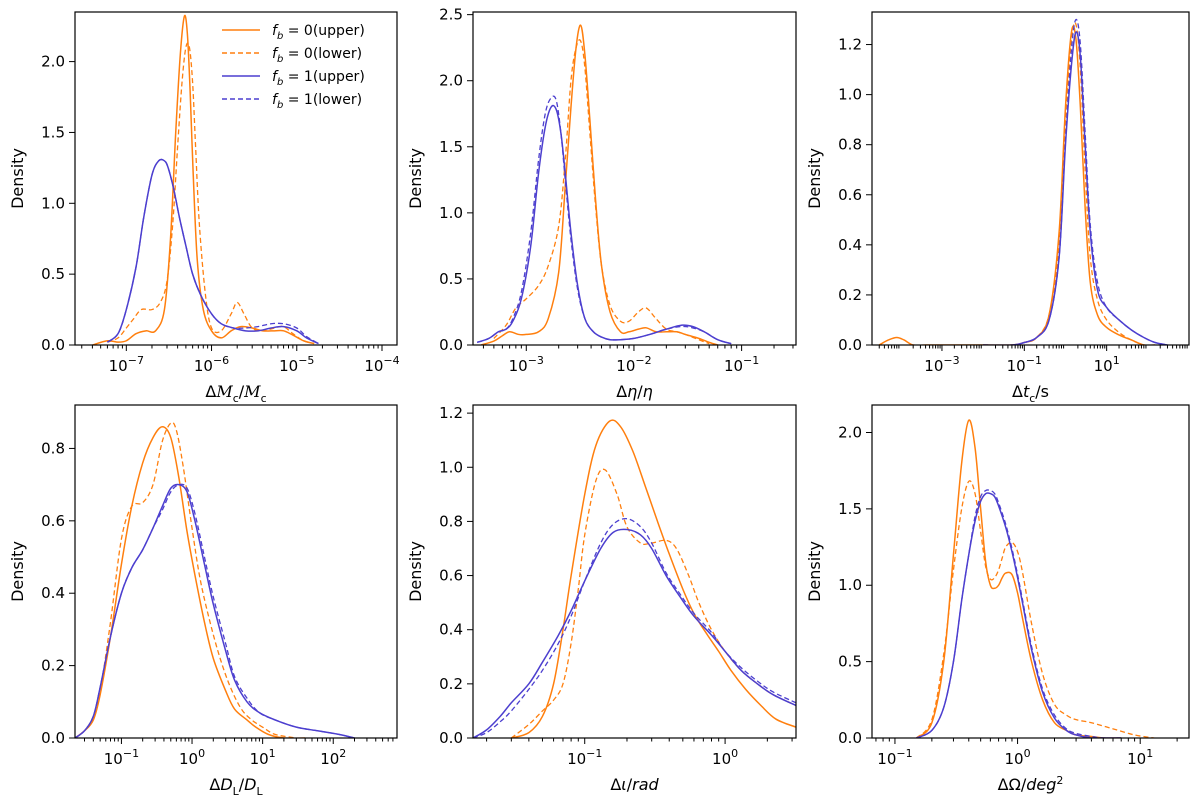  What do you see at coordinates (126, 364) in the screenshot?
I see `x-tick-label: 10⁻⁷` at bounding box center [126, 364].